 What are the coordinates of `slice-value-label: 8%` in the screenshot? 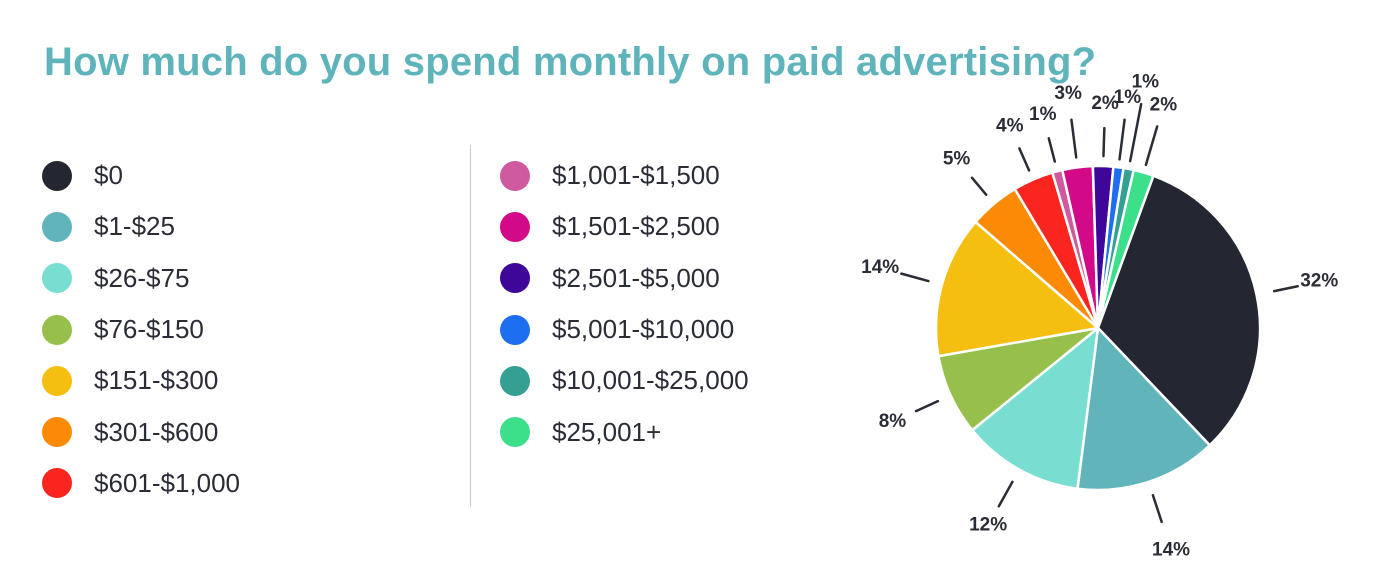 It's located at (893, 421).